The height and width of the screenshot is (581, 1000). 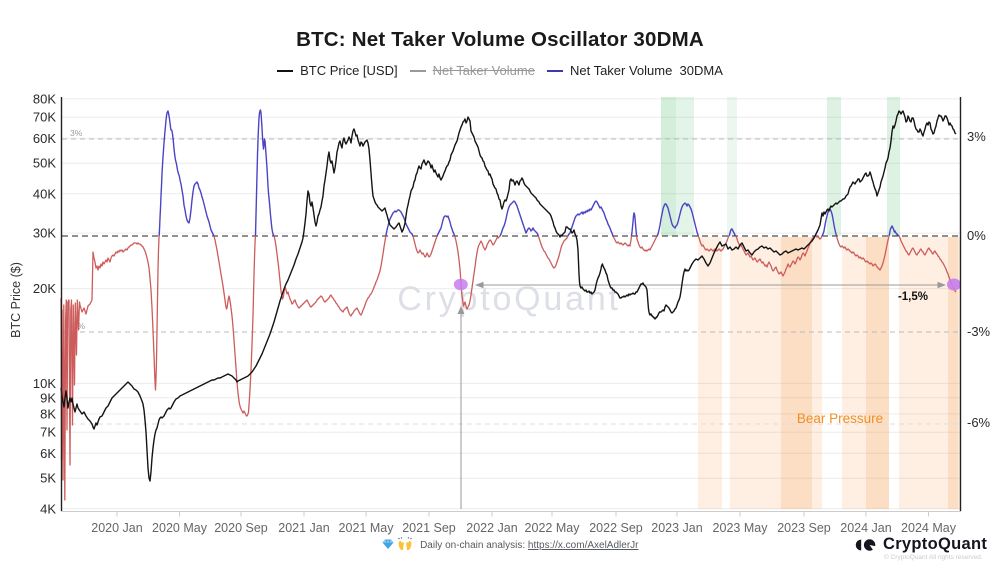 What do you see at coordinates (979, 422) in the screenshot?
I see `svg-text: -6%` at bounding box center [979, 422].